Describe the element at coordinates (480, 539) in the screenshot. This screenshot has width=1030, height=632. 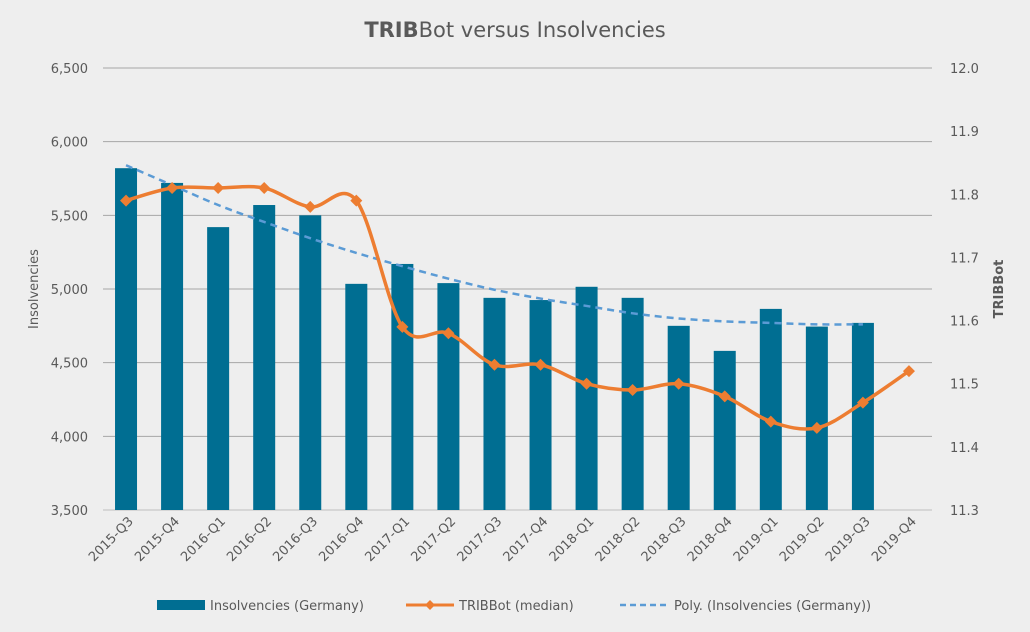
I see `x-tick-label: 2017-Q3` at that location.